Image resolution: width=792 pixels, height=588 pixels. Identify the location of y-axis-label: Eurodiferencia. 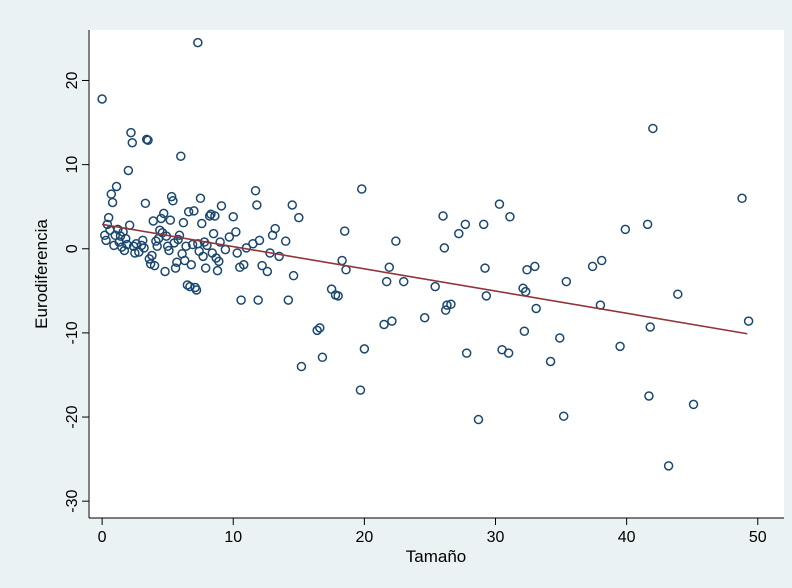
(41, 274).